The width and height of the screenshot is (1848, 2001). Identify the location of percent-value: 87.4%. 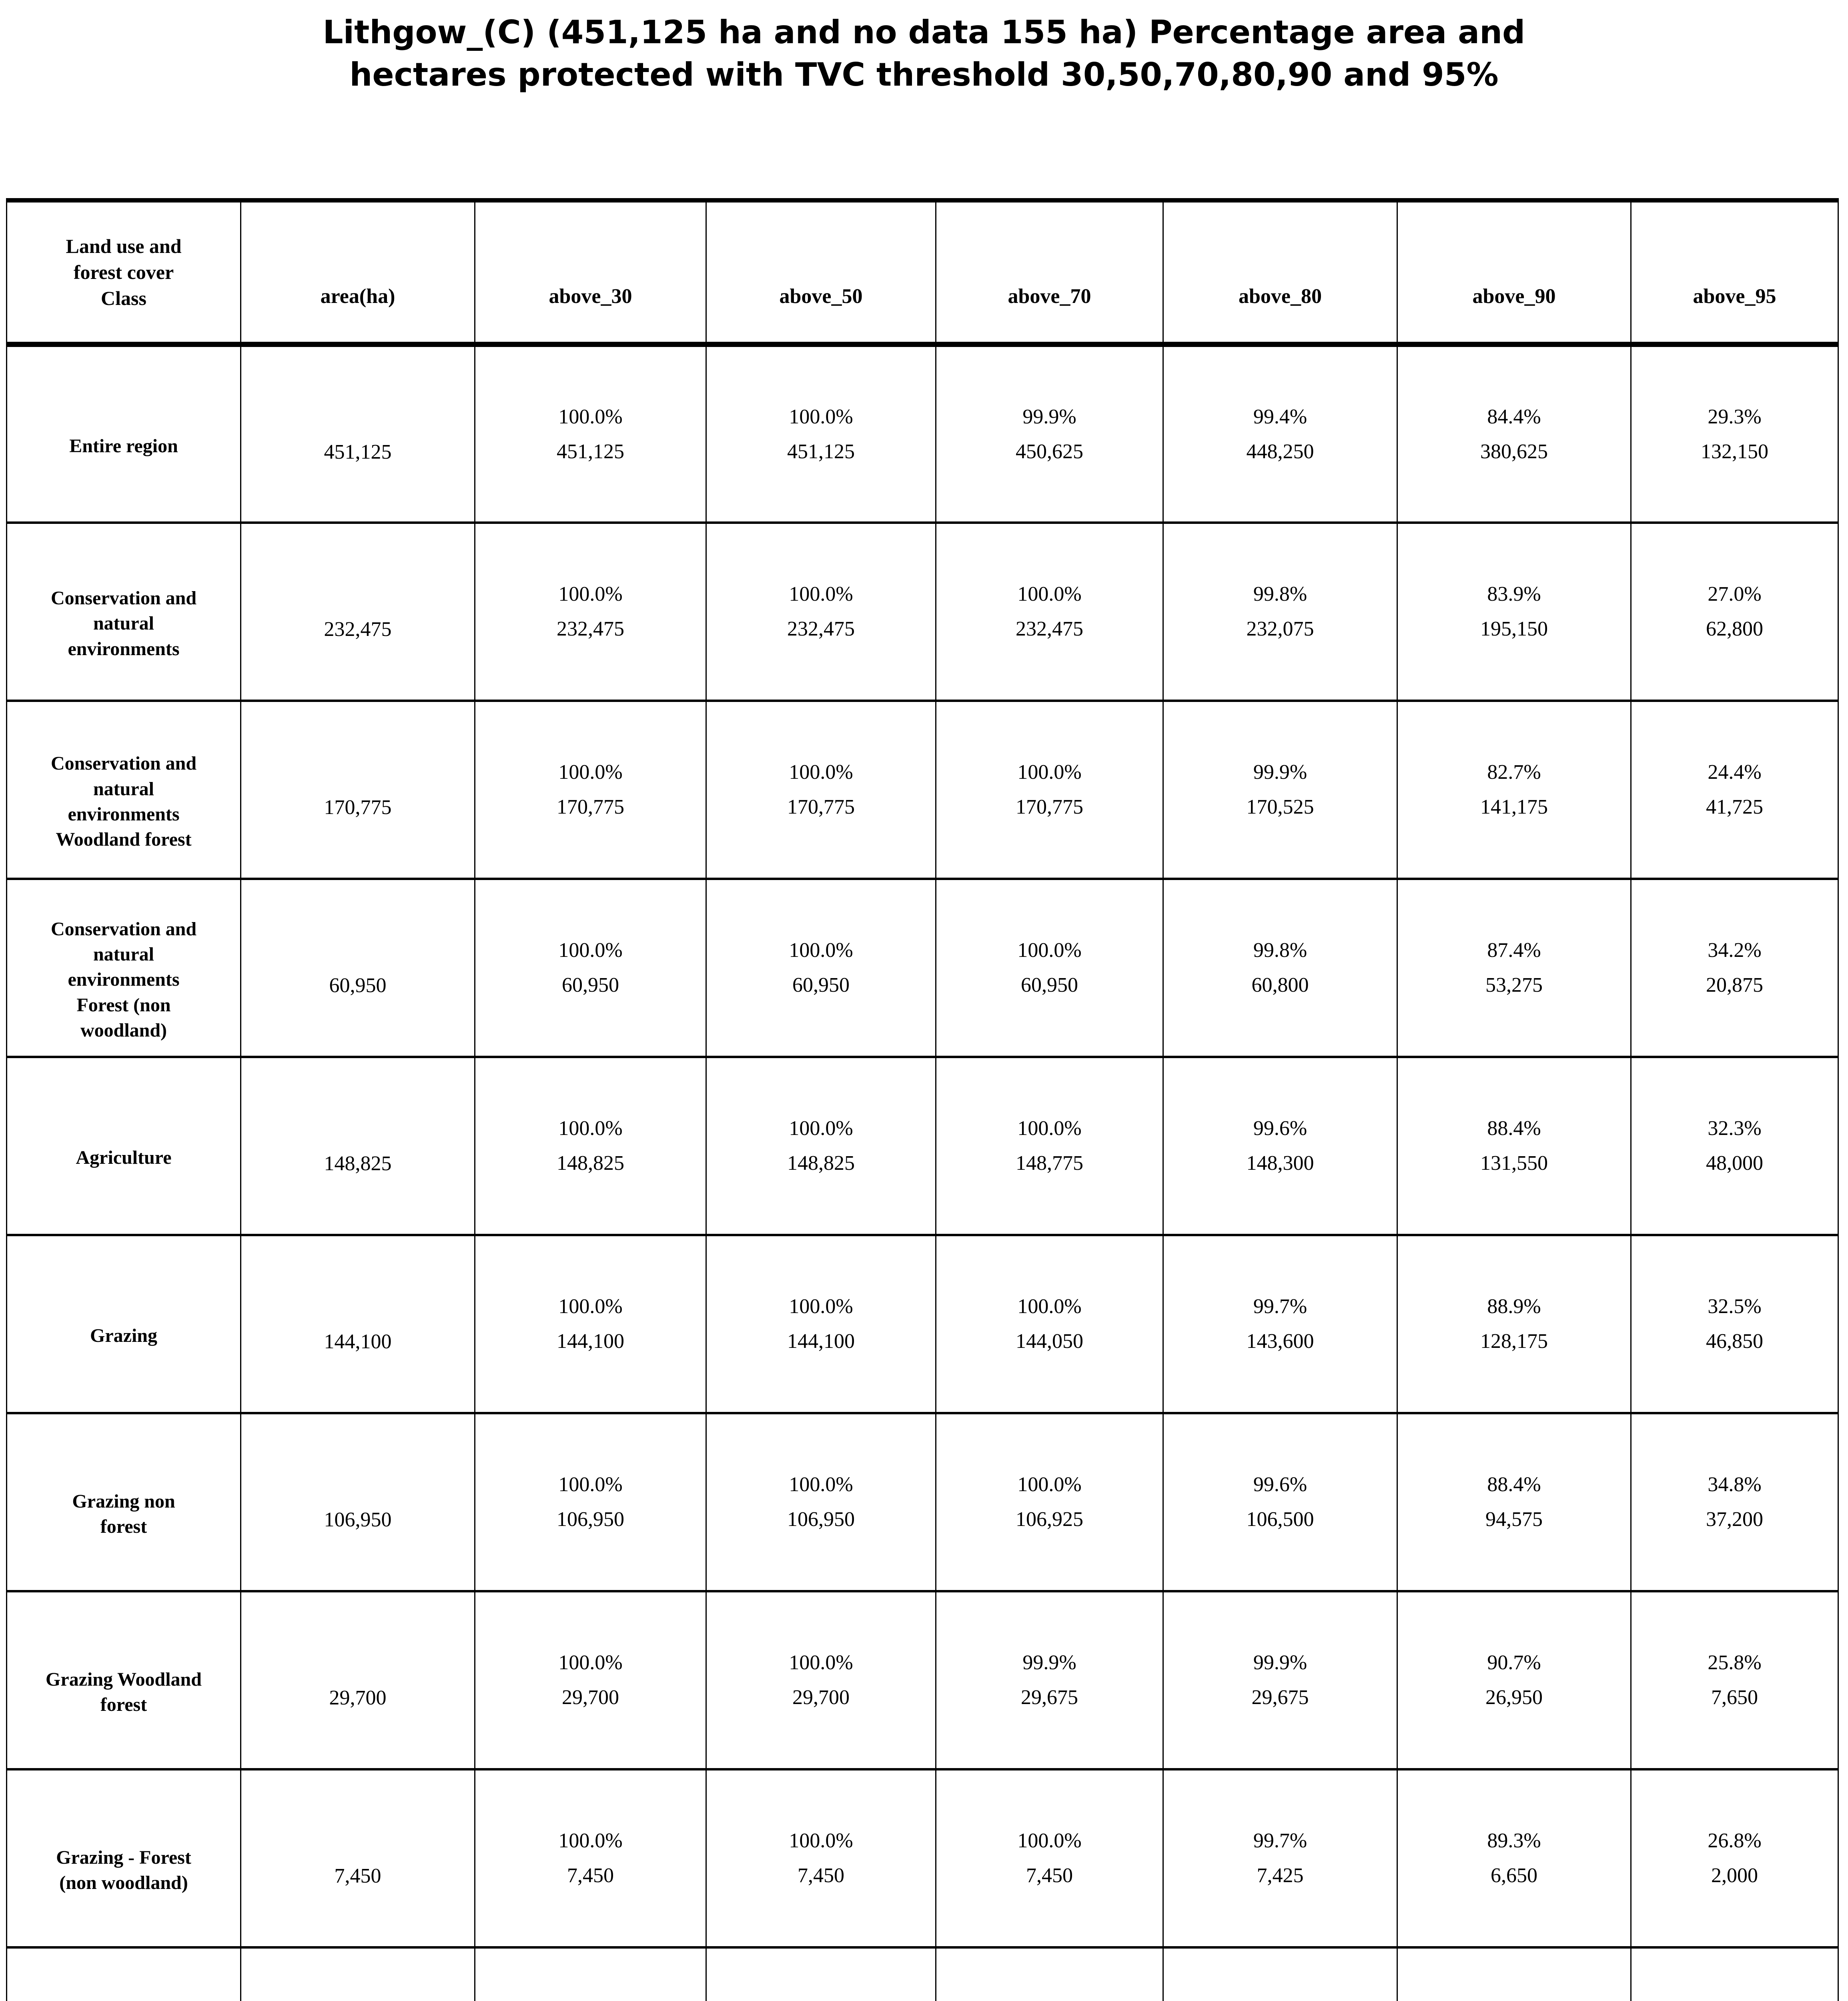
(1514, 950).